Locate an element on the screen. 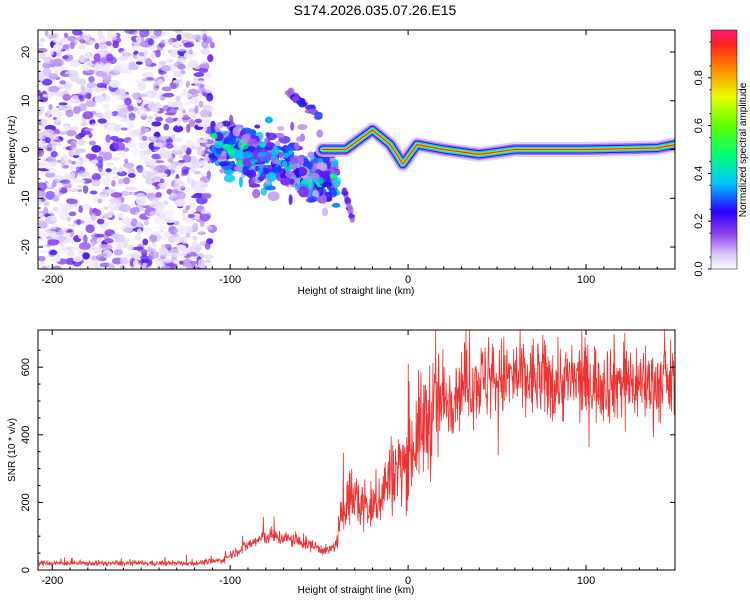 This screenshot has width=750, height=600. snr-y-tick-label: 600 is located at coordinates (26, 367).